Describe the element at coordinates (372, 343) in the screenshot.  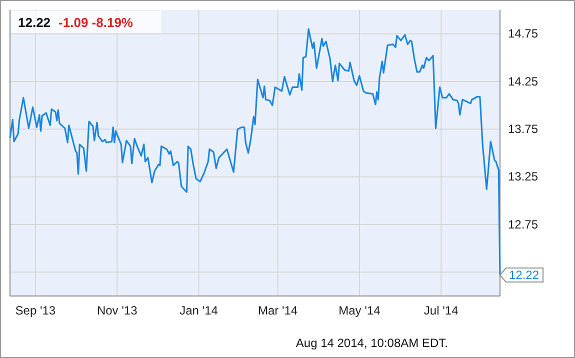
I see `text: Aug 14 2014, 10:08AM EDT.` at that location.